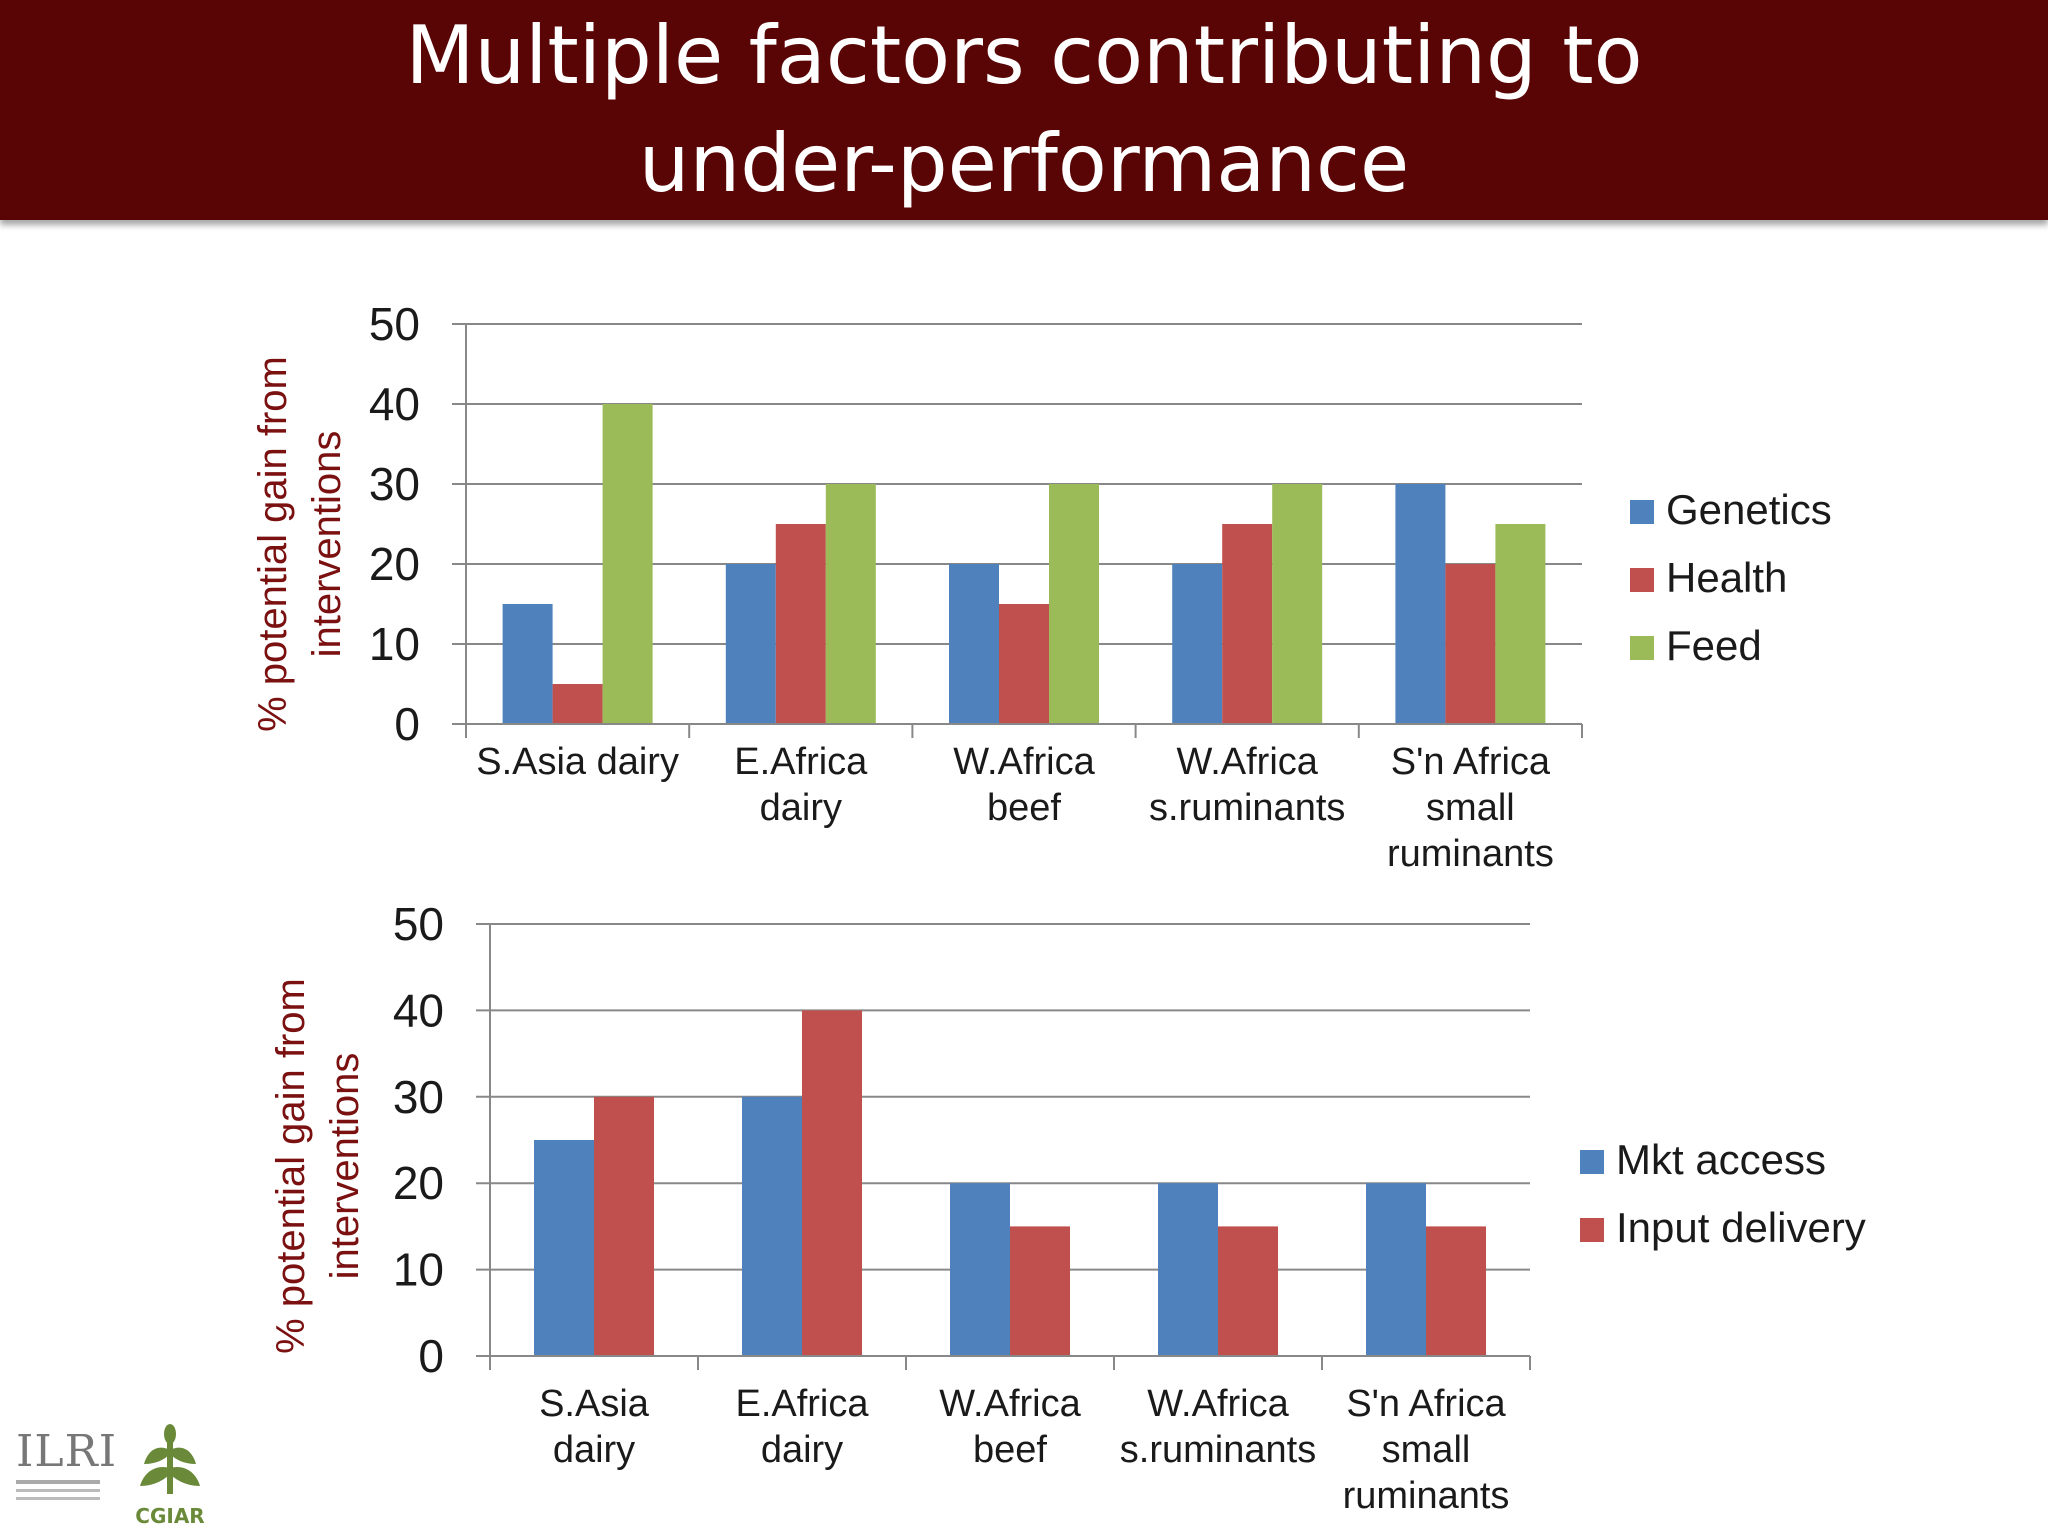 The image size is (2048, 1536). Describe the element at coordinates (577, 762) in the screenshot. I see `category-label: S.Asia dairy` at that location.